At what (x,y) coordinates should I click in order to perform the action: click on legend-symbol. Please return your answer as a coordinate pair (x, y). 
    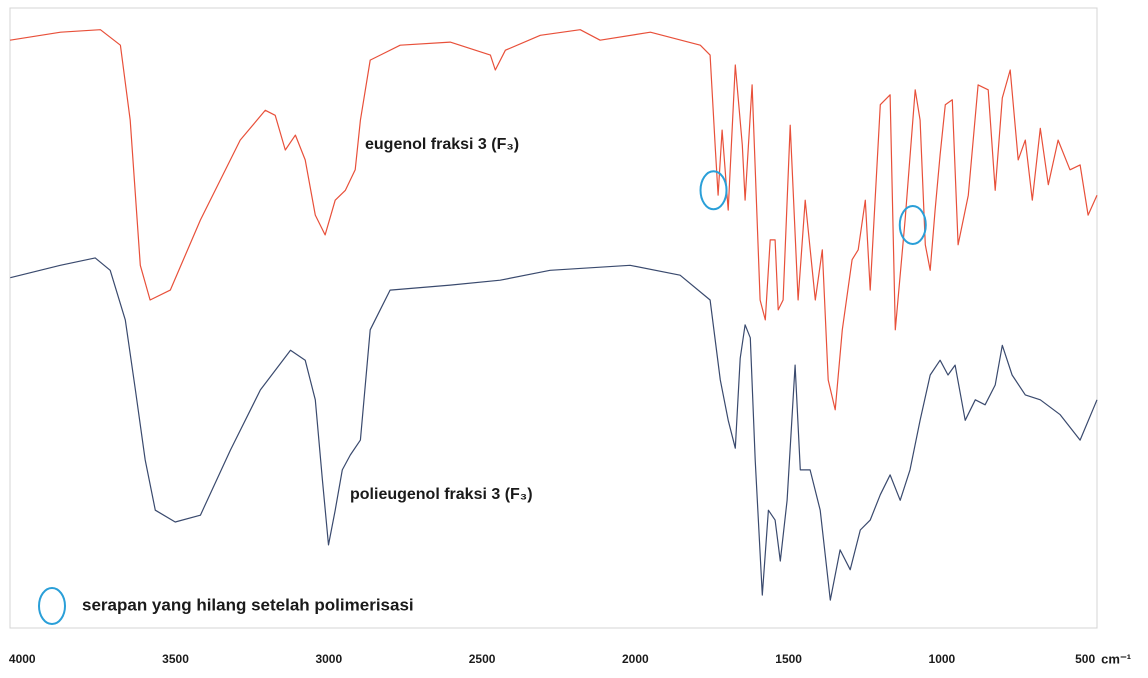
    Looking at the image, I should click on (52, 606).